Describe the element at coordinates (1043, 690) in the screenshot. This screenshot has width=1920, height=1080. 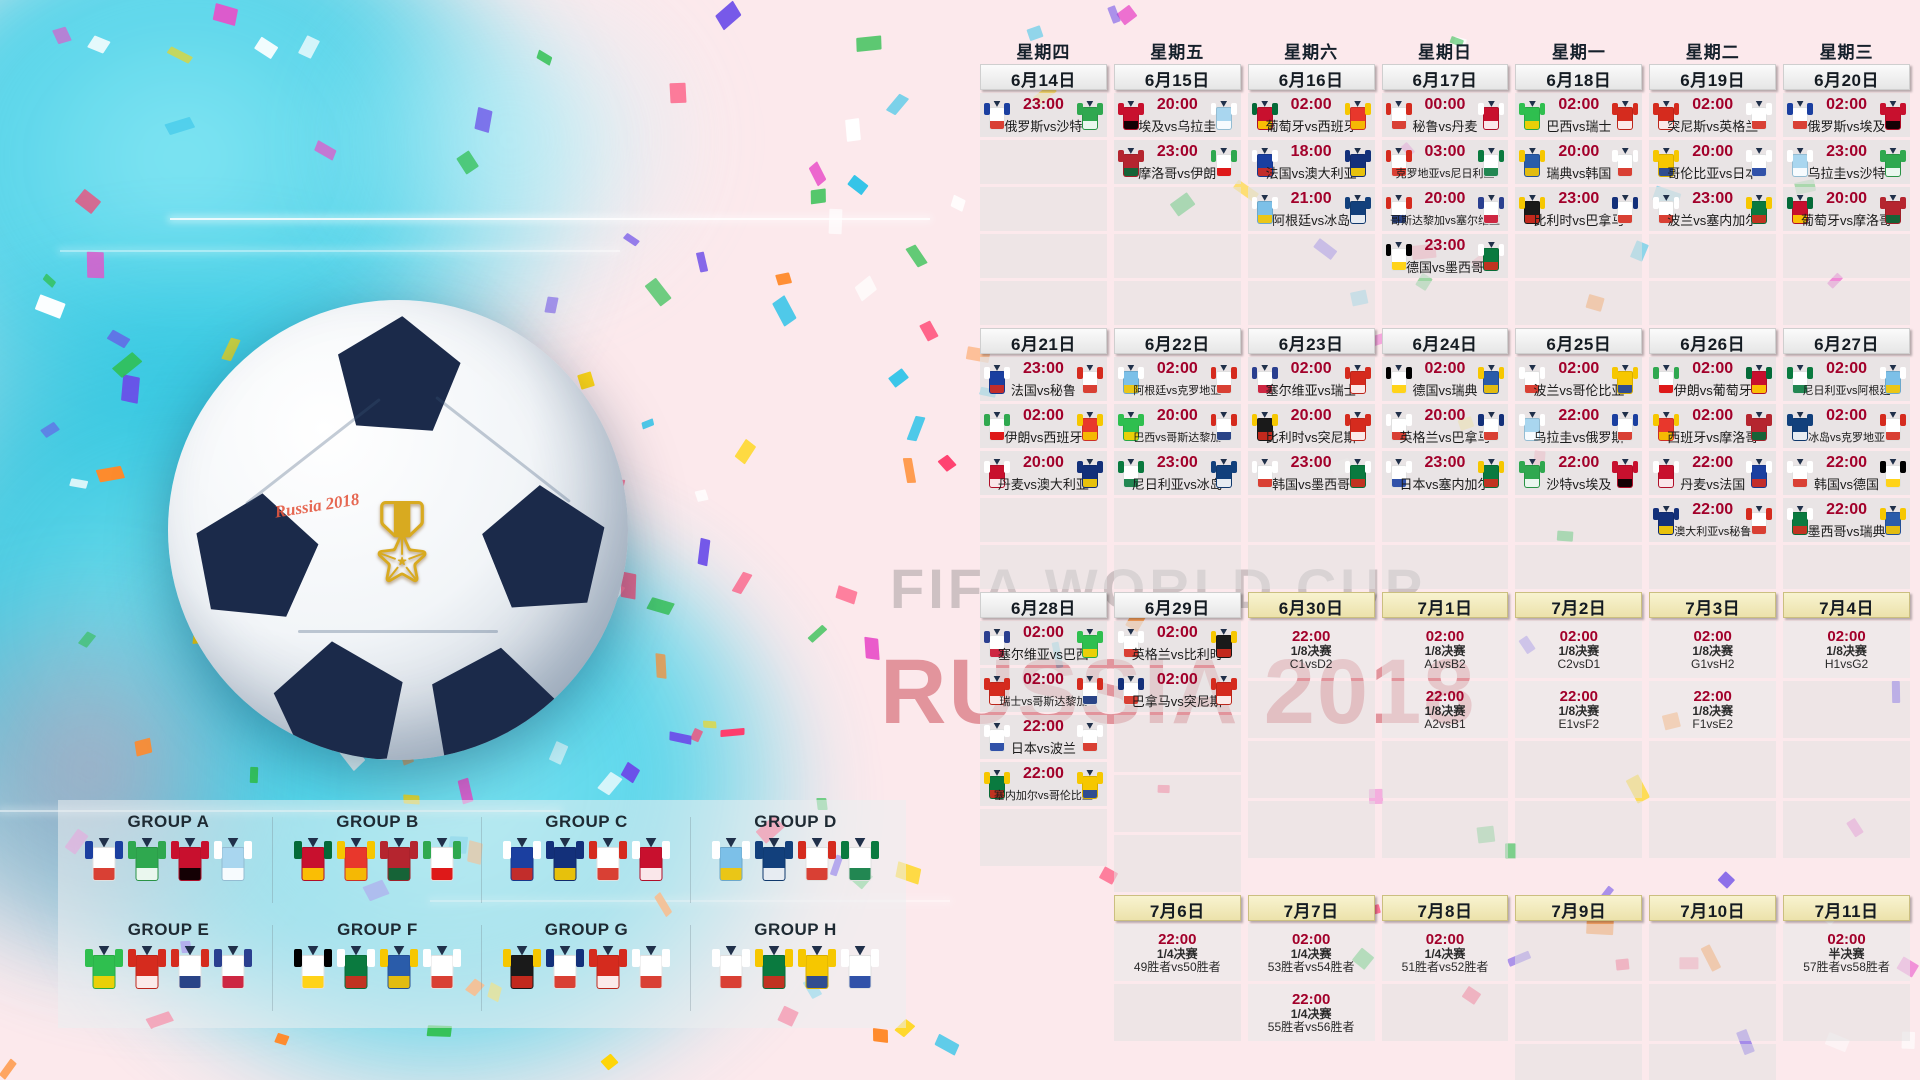
I see `match-cell: 02:00 瑞士vs哥斯达黎加` at that location.